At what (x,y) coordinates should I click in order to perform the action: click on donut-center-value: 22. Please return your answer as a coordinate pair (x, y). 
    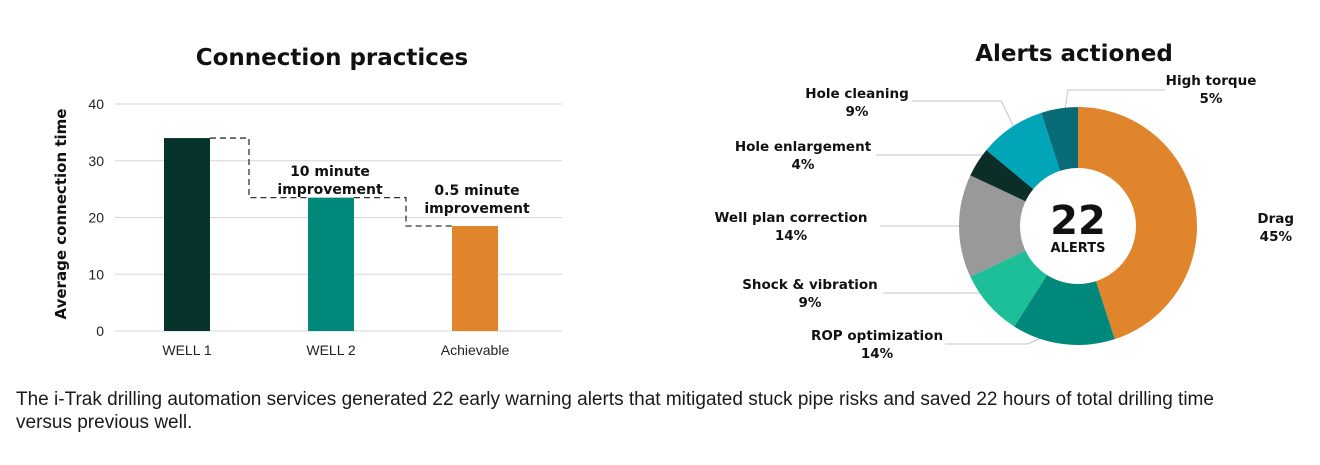
    Looking at the image, I should click on (1078, 221).